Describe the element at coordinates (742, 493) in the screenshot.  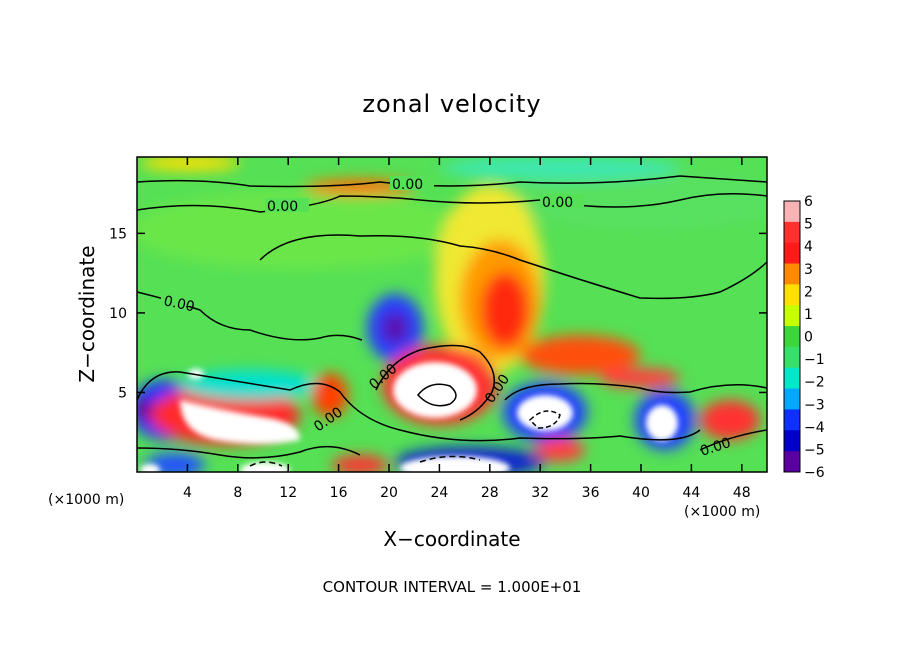
I see `x-tick-label: 48` at that location.